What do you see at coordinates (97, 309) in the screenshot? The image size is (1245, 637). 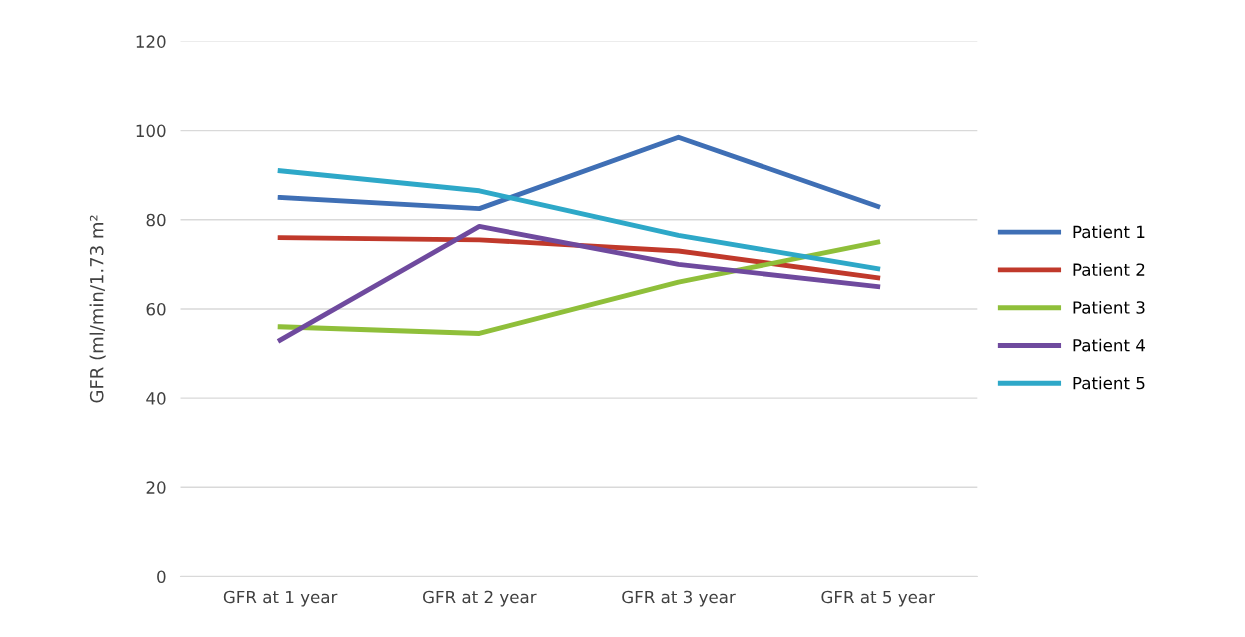 I see `y-axis-title: GFR (ml/min/1.73 m²` at bounding box center [97, 309].